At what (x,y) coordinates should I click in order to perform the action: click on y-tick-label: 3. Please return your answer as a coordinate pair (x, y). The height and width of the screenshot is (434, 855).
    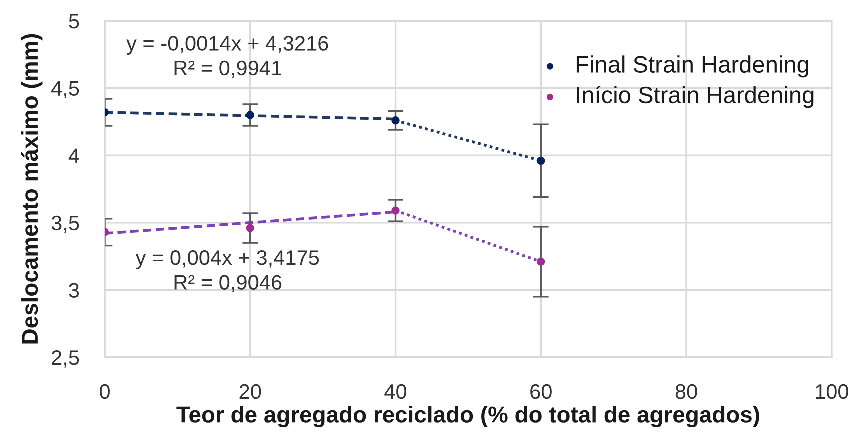
    Looking at the image, I should click on (74, 290).